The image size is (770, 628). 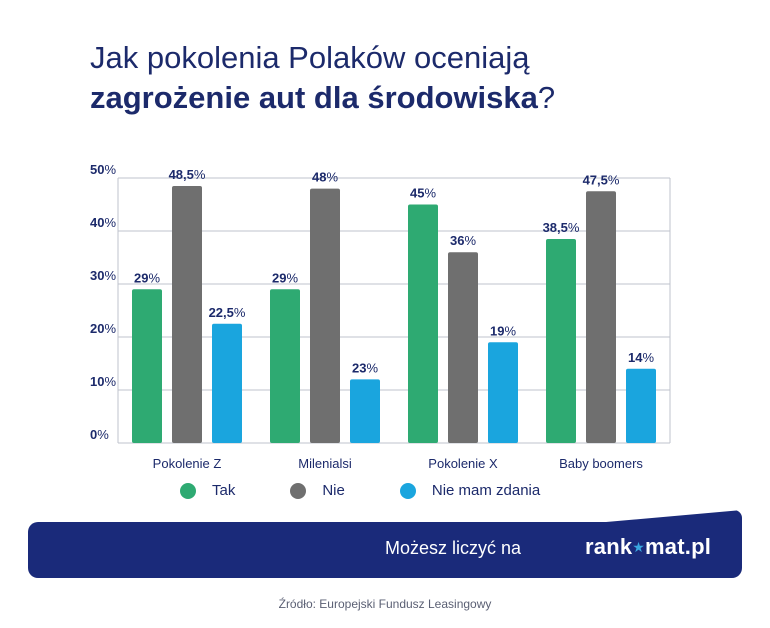 I want to click on brand-right: mat.pl, so click(x=678, y=546).